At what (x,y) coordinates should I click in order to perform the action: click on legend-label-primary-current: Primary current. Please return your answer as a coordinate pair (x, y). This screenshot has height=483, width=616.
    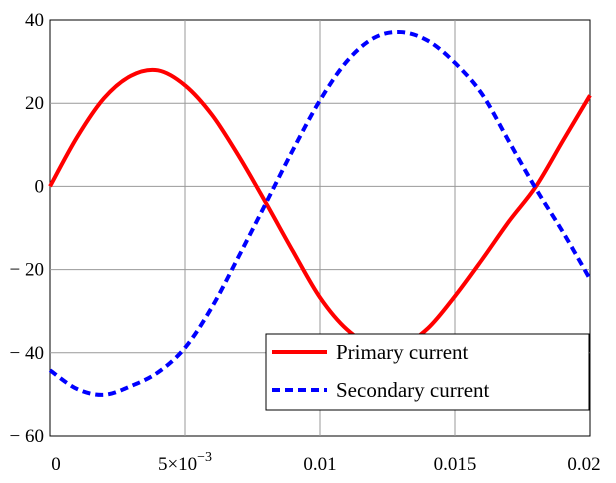
    Looking at the image, I should click on (402, 352).